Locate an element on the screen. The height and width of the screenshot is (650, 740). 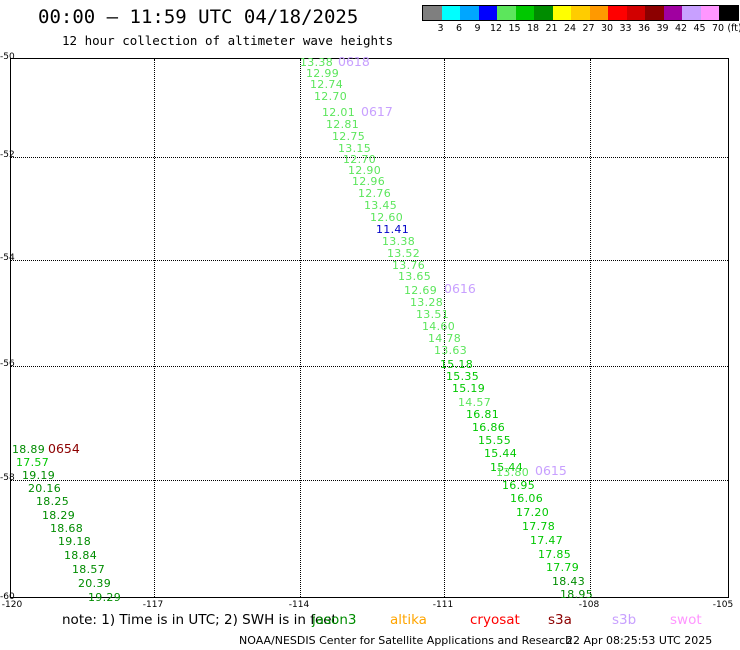
wave-height-label: 18.57 is located at coordinates (88, 569).